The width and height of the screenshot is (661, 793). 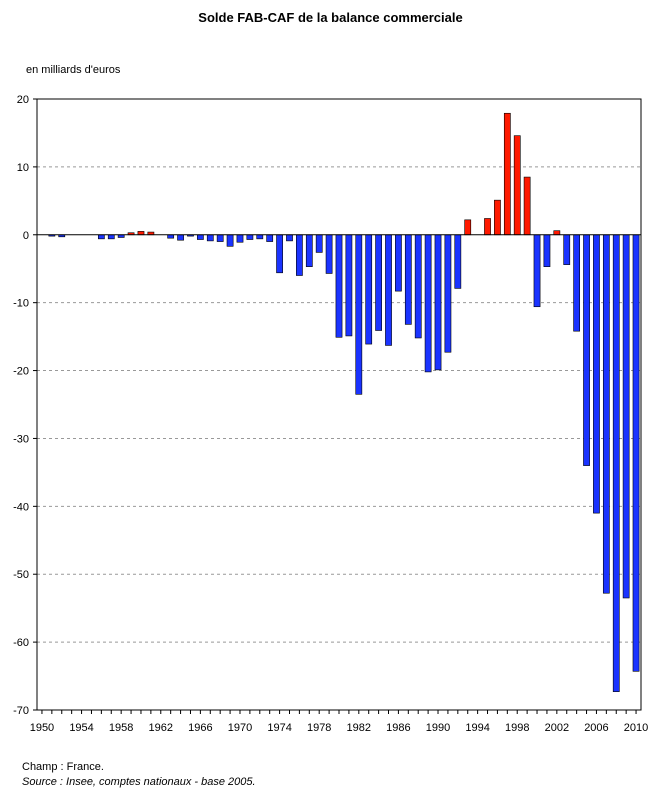 I want to click on bar-1999, so click(x=527, y=206).